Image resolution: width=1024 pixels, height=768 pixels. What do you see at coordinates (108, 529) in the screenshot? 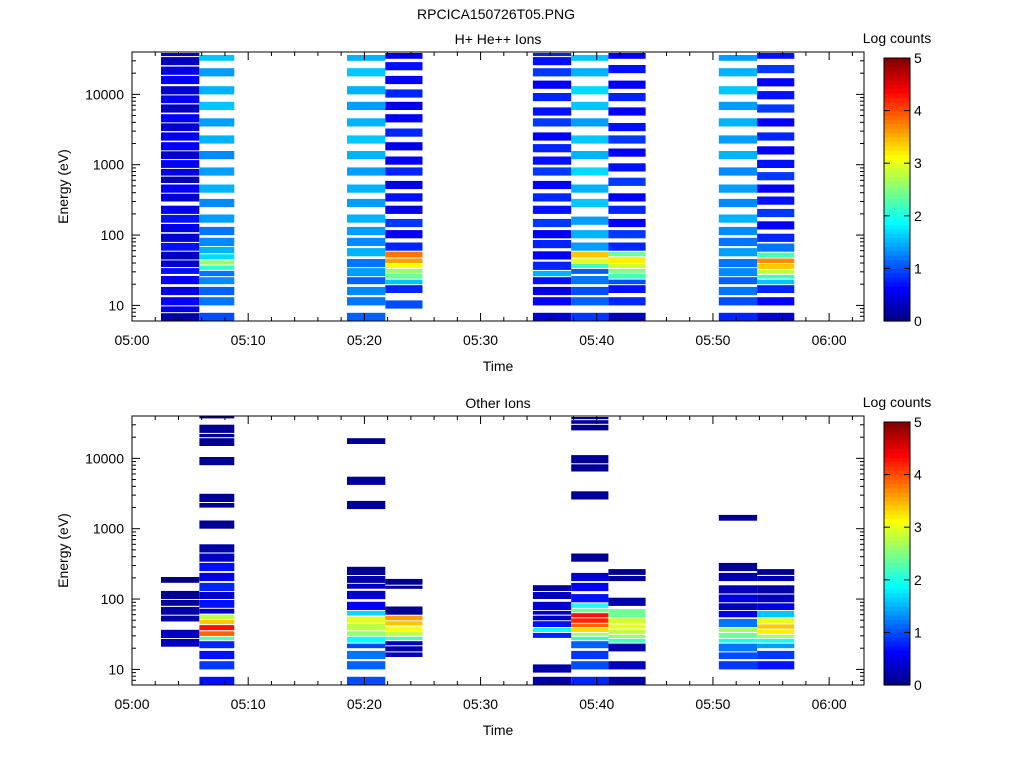
I see `y-tick-label: 1000` at bounding box center [108, 529].